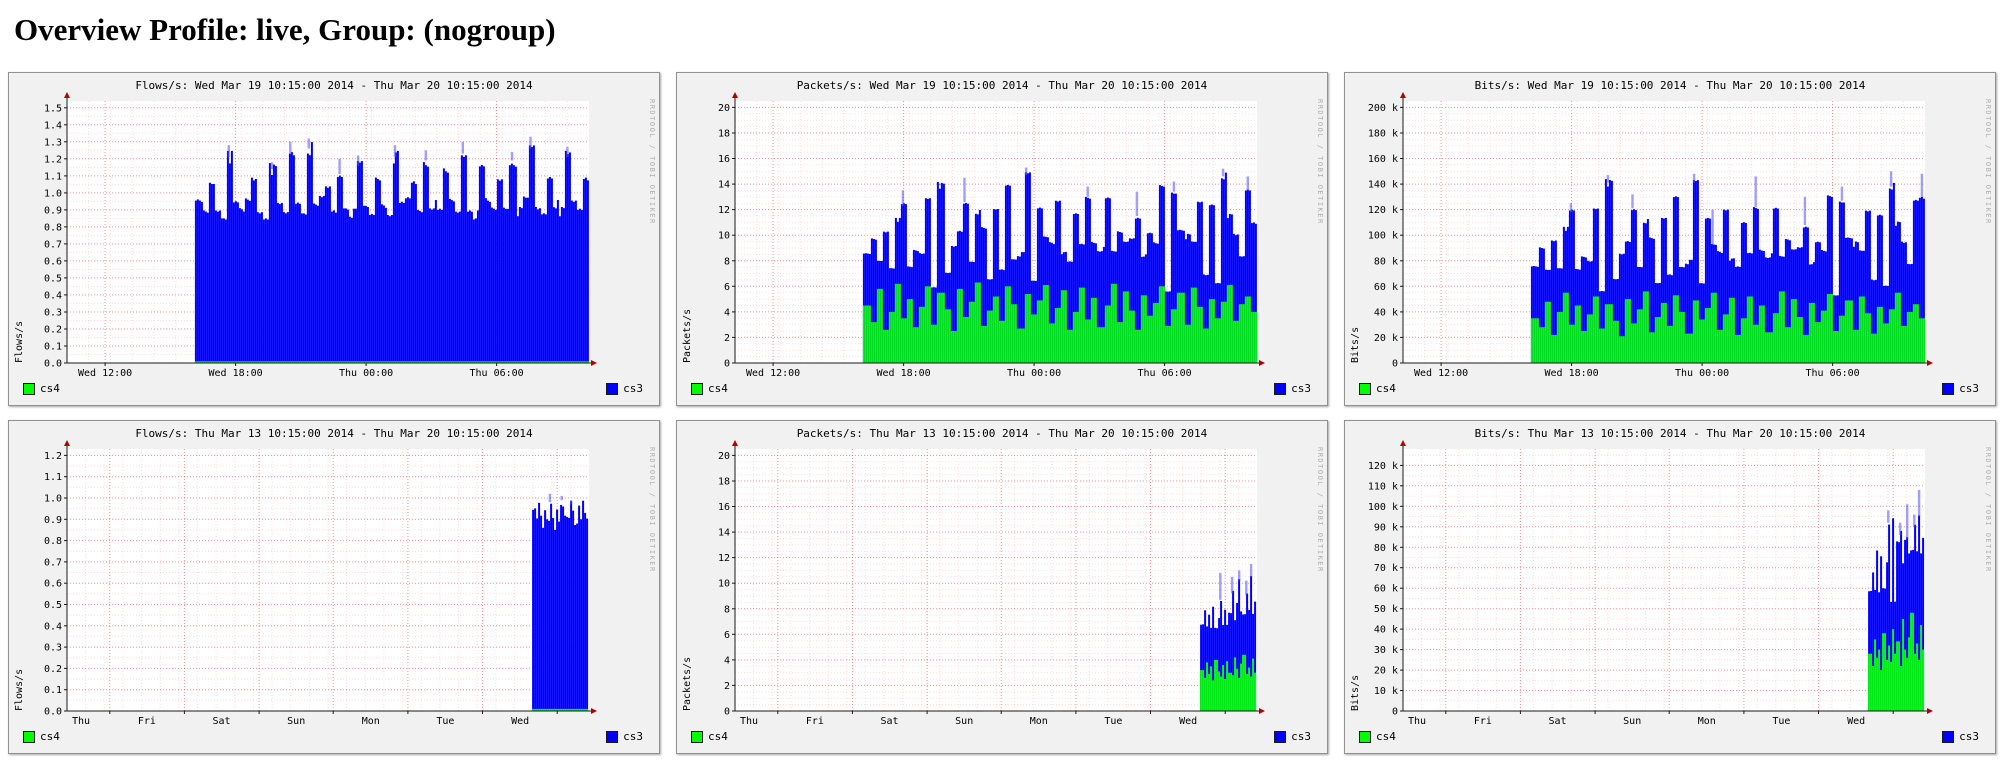 This screenshot has width=2009, height=774. Describe the element at coordinates (727, 660) in the screenshot. I see `svg-text: 4` at that location.